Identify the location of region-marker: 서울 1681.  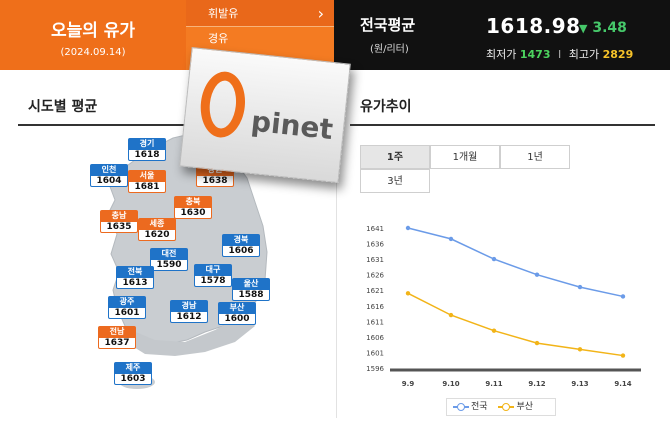
(147, 181).